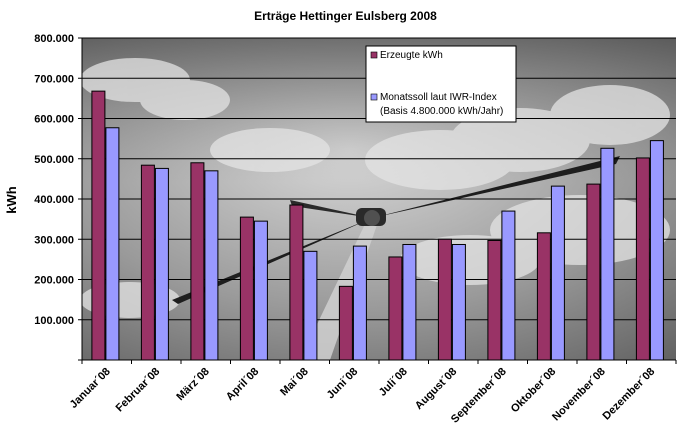  Describe the element at coordinates (534, 391) in the screenshot. I see `x-tick-label: Oktober´08` at that location.